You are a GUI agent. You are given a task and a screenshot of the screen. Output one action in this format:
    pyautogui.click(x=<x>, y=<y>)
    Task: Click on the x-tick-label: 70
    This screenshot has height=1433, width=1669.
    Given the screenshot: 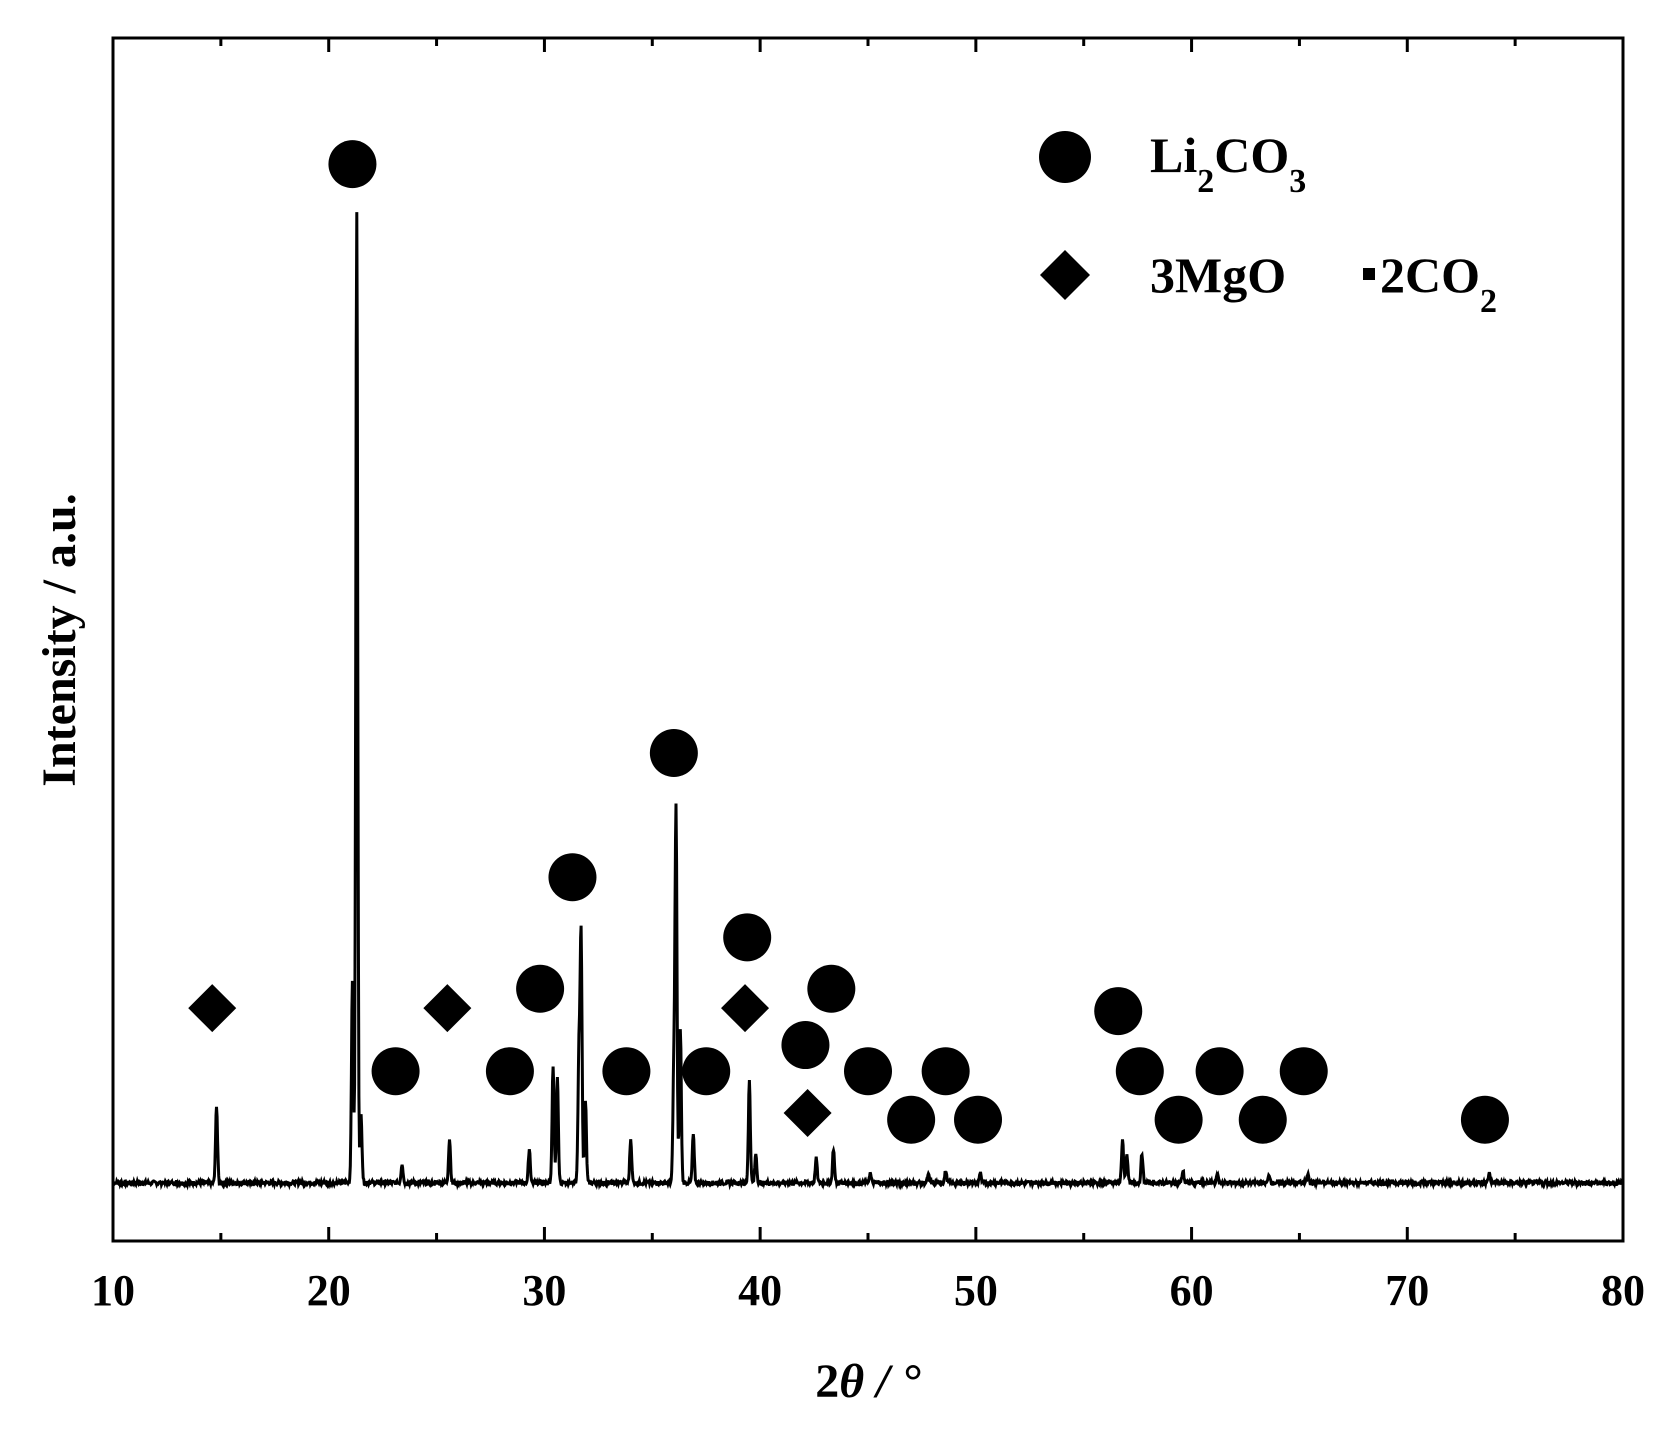 What is the action you would take?
    pyautogui.click(x=1407, y=1290)
    